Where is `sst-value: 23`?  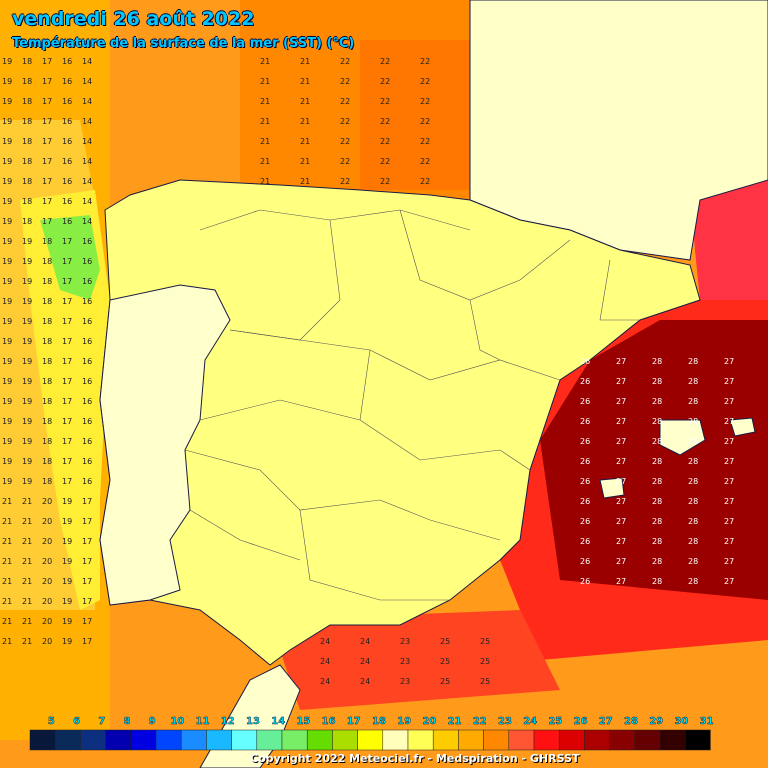
sst-value: 23 is located at coordinates (405, 661).